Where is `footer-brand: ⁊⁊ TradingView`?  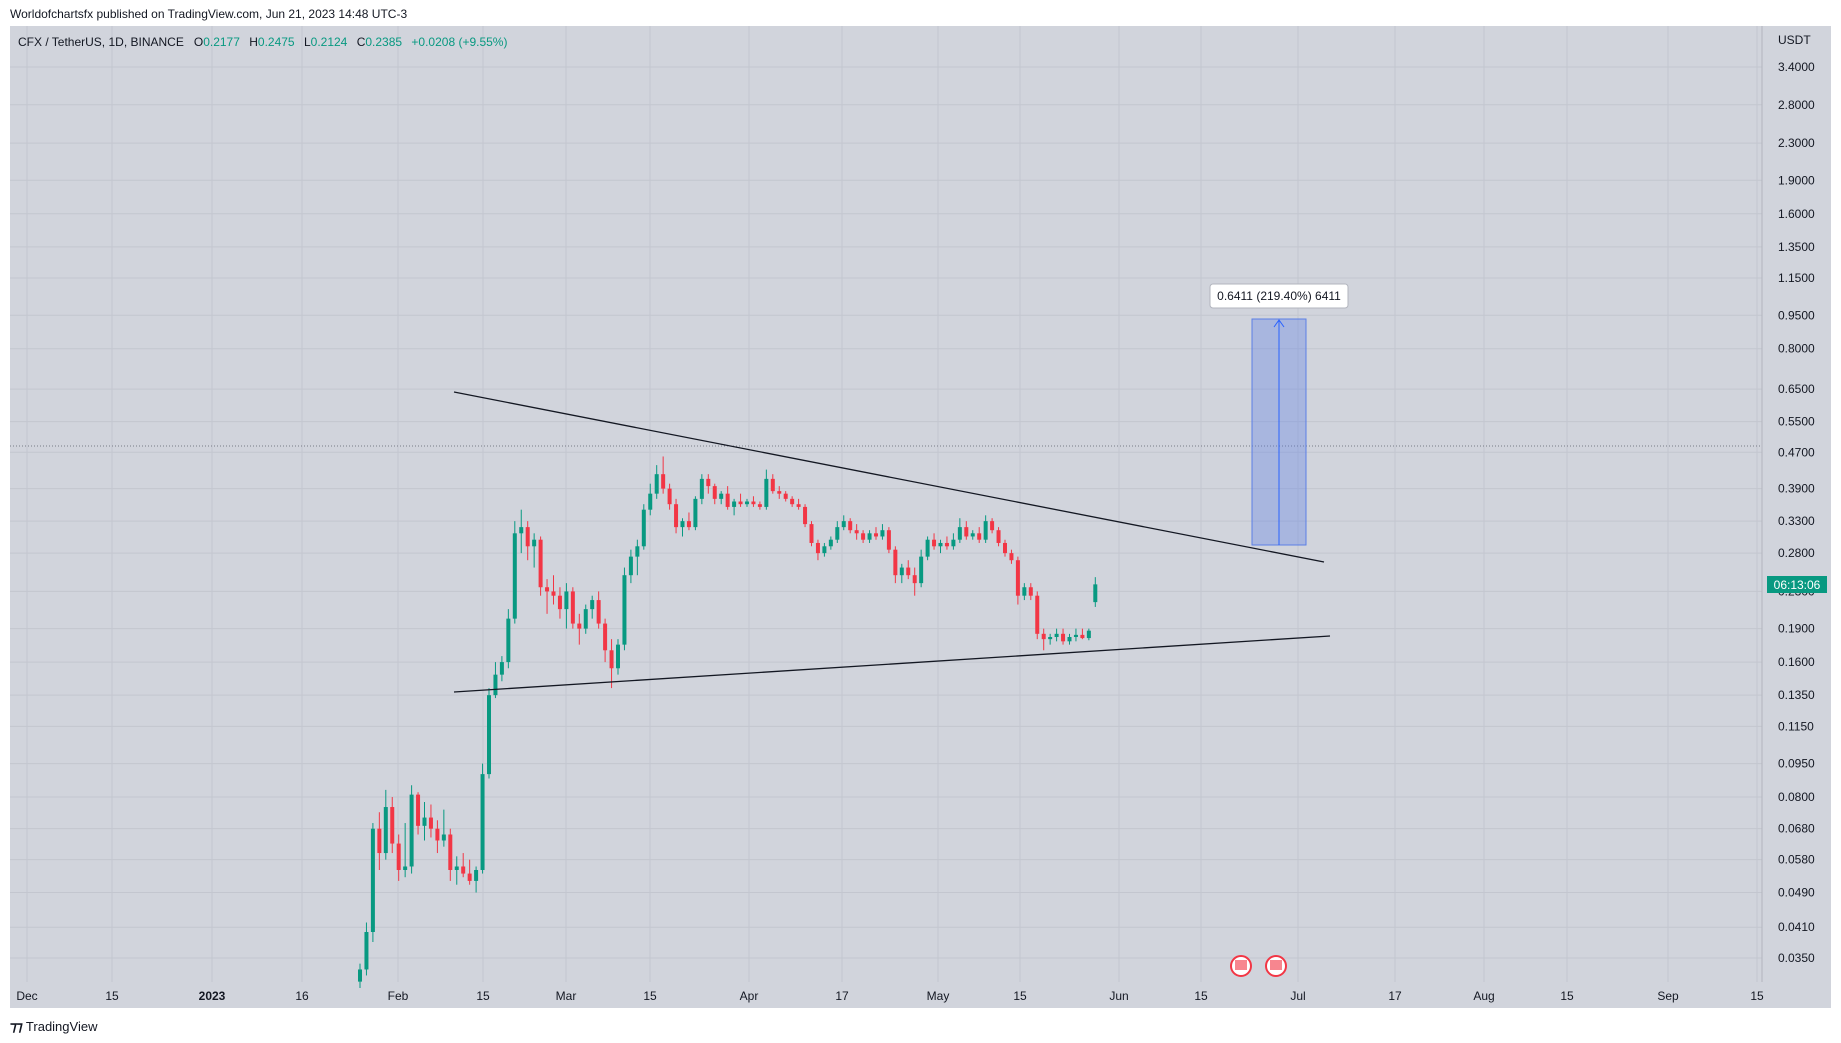
footer-brand: ⁊⁊ TradingView is located at coordinates (53, 1026).